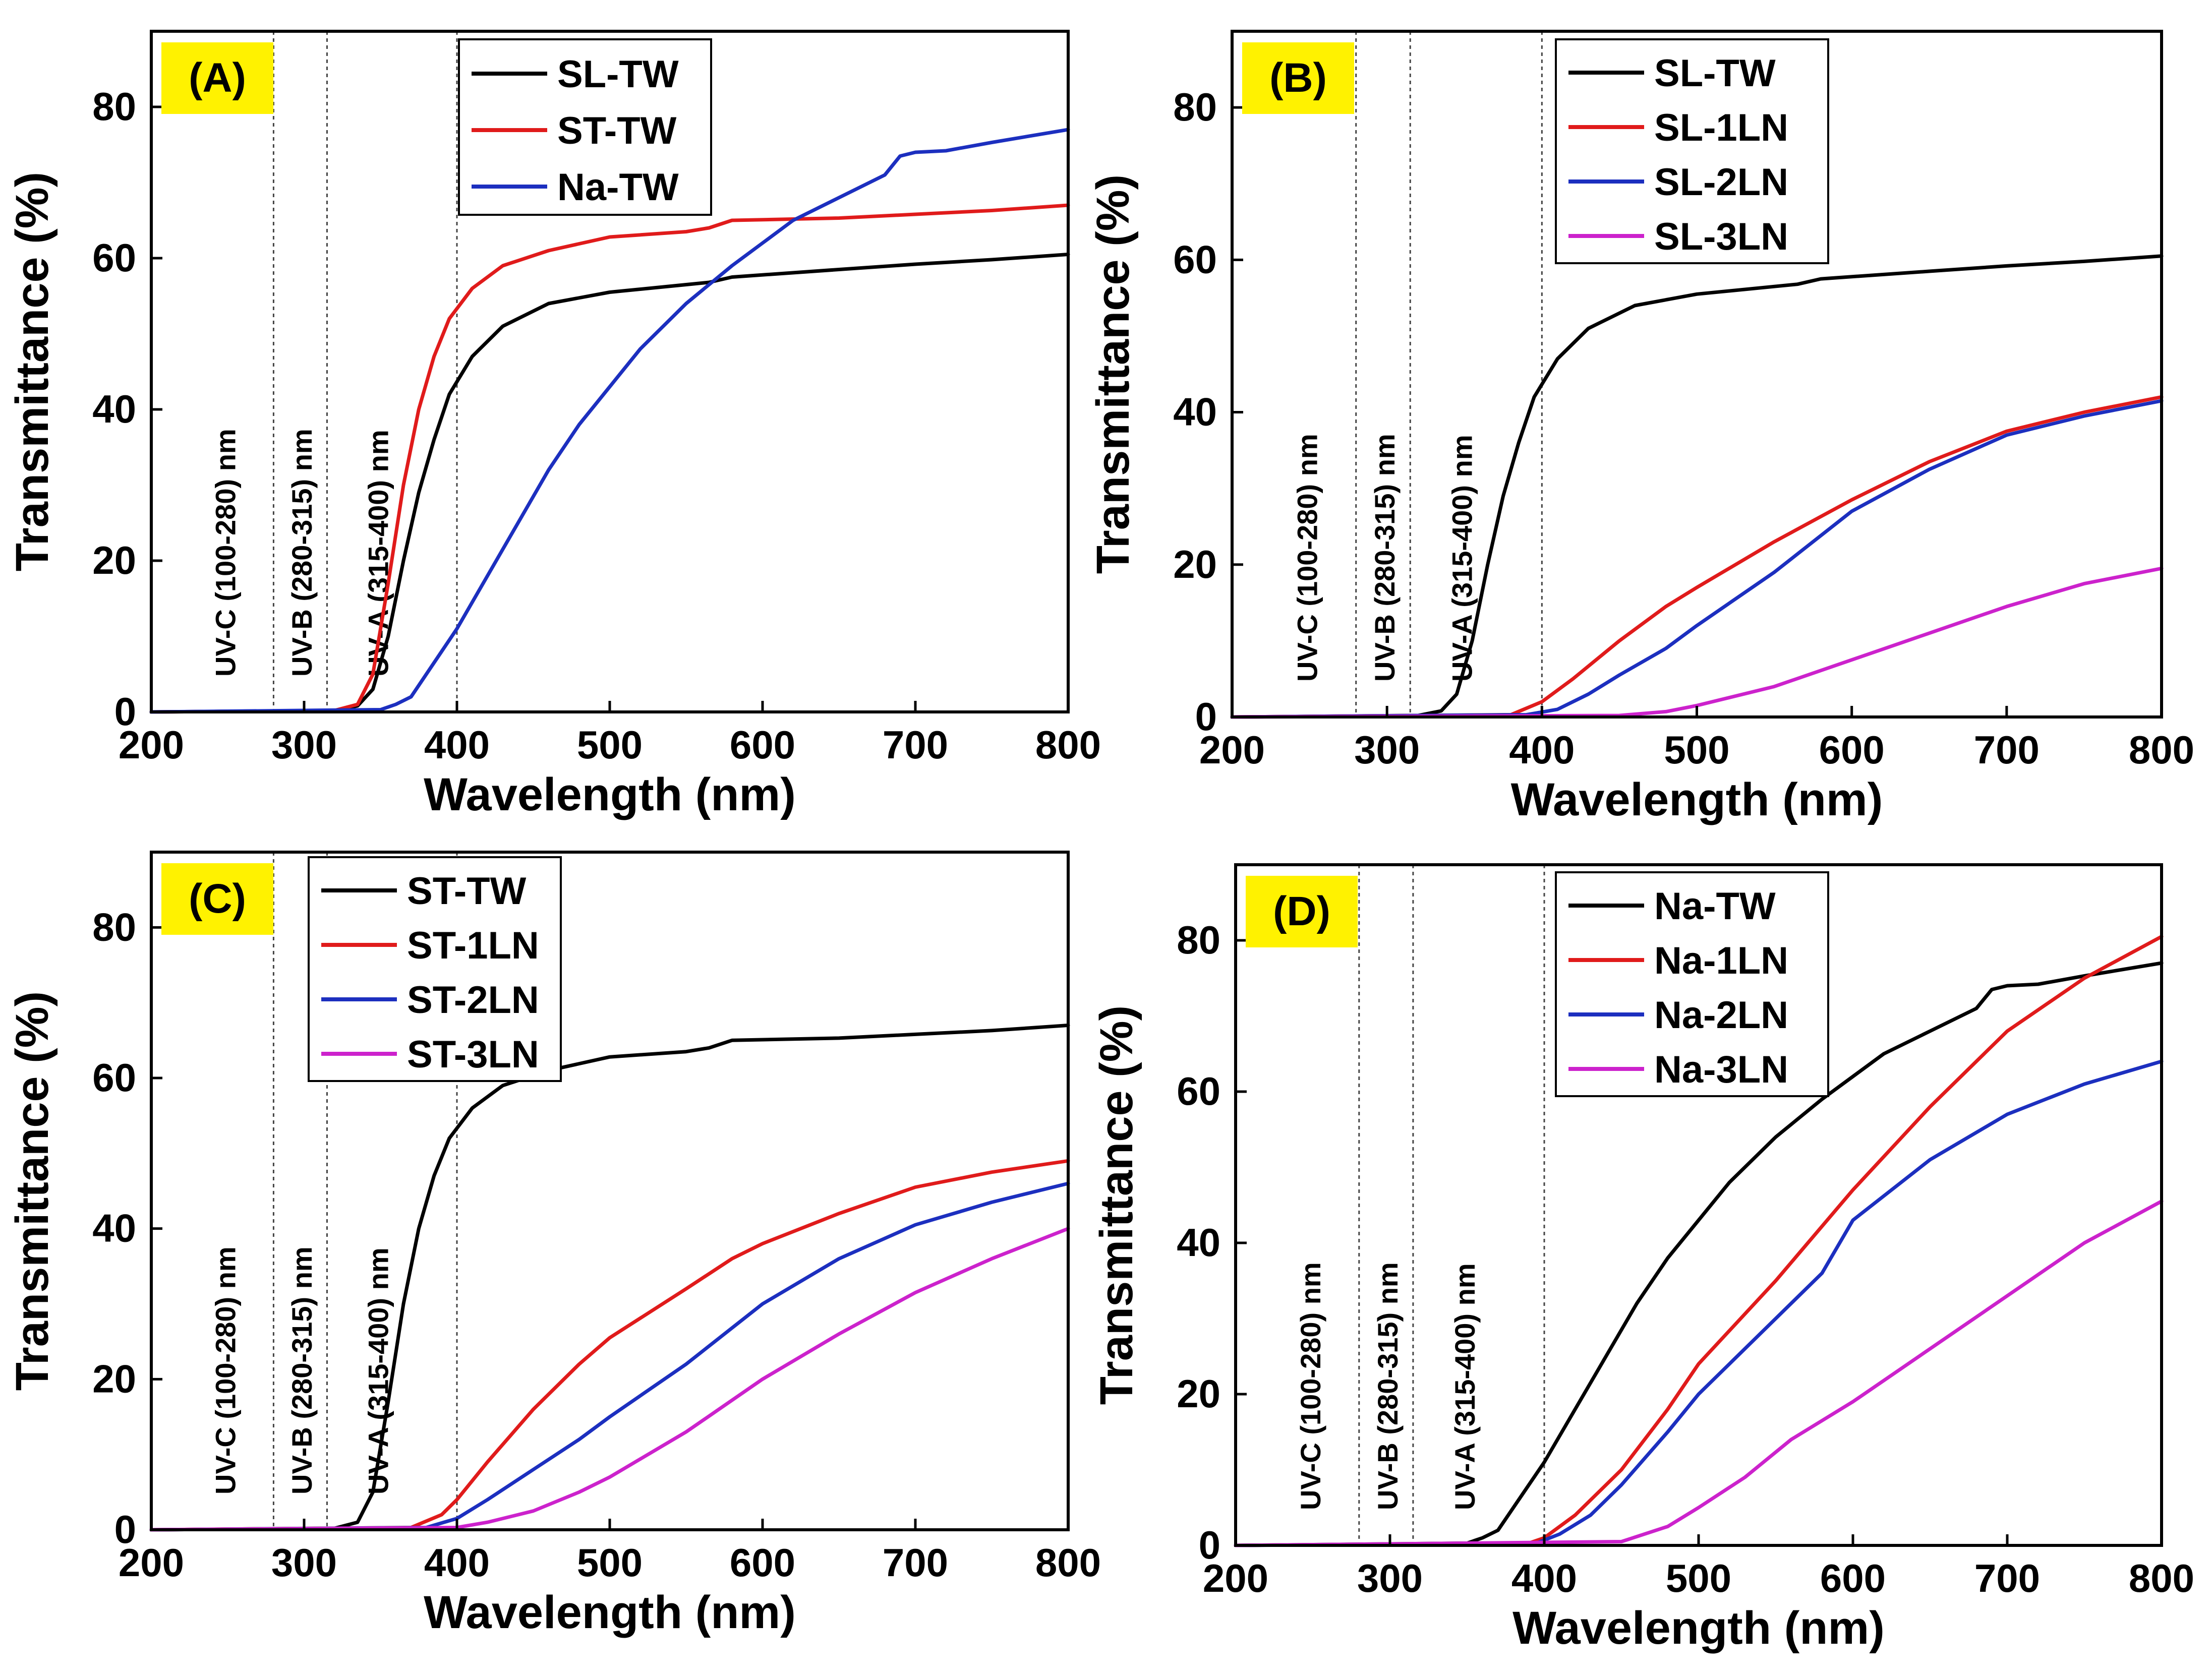 Image resolution: width=2212 pixels, height=1677 pixels. I want to click on legend-label-na-3ln: Na-3LN, so click(1721, 1070).